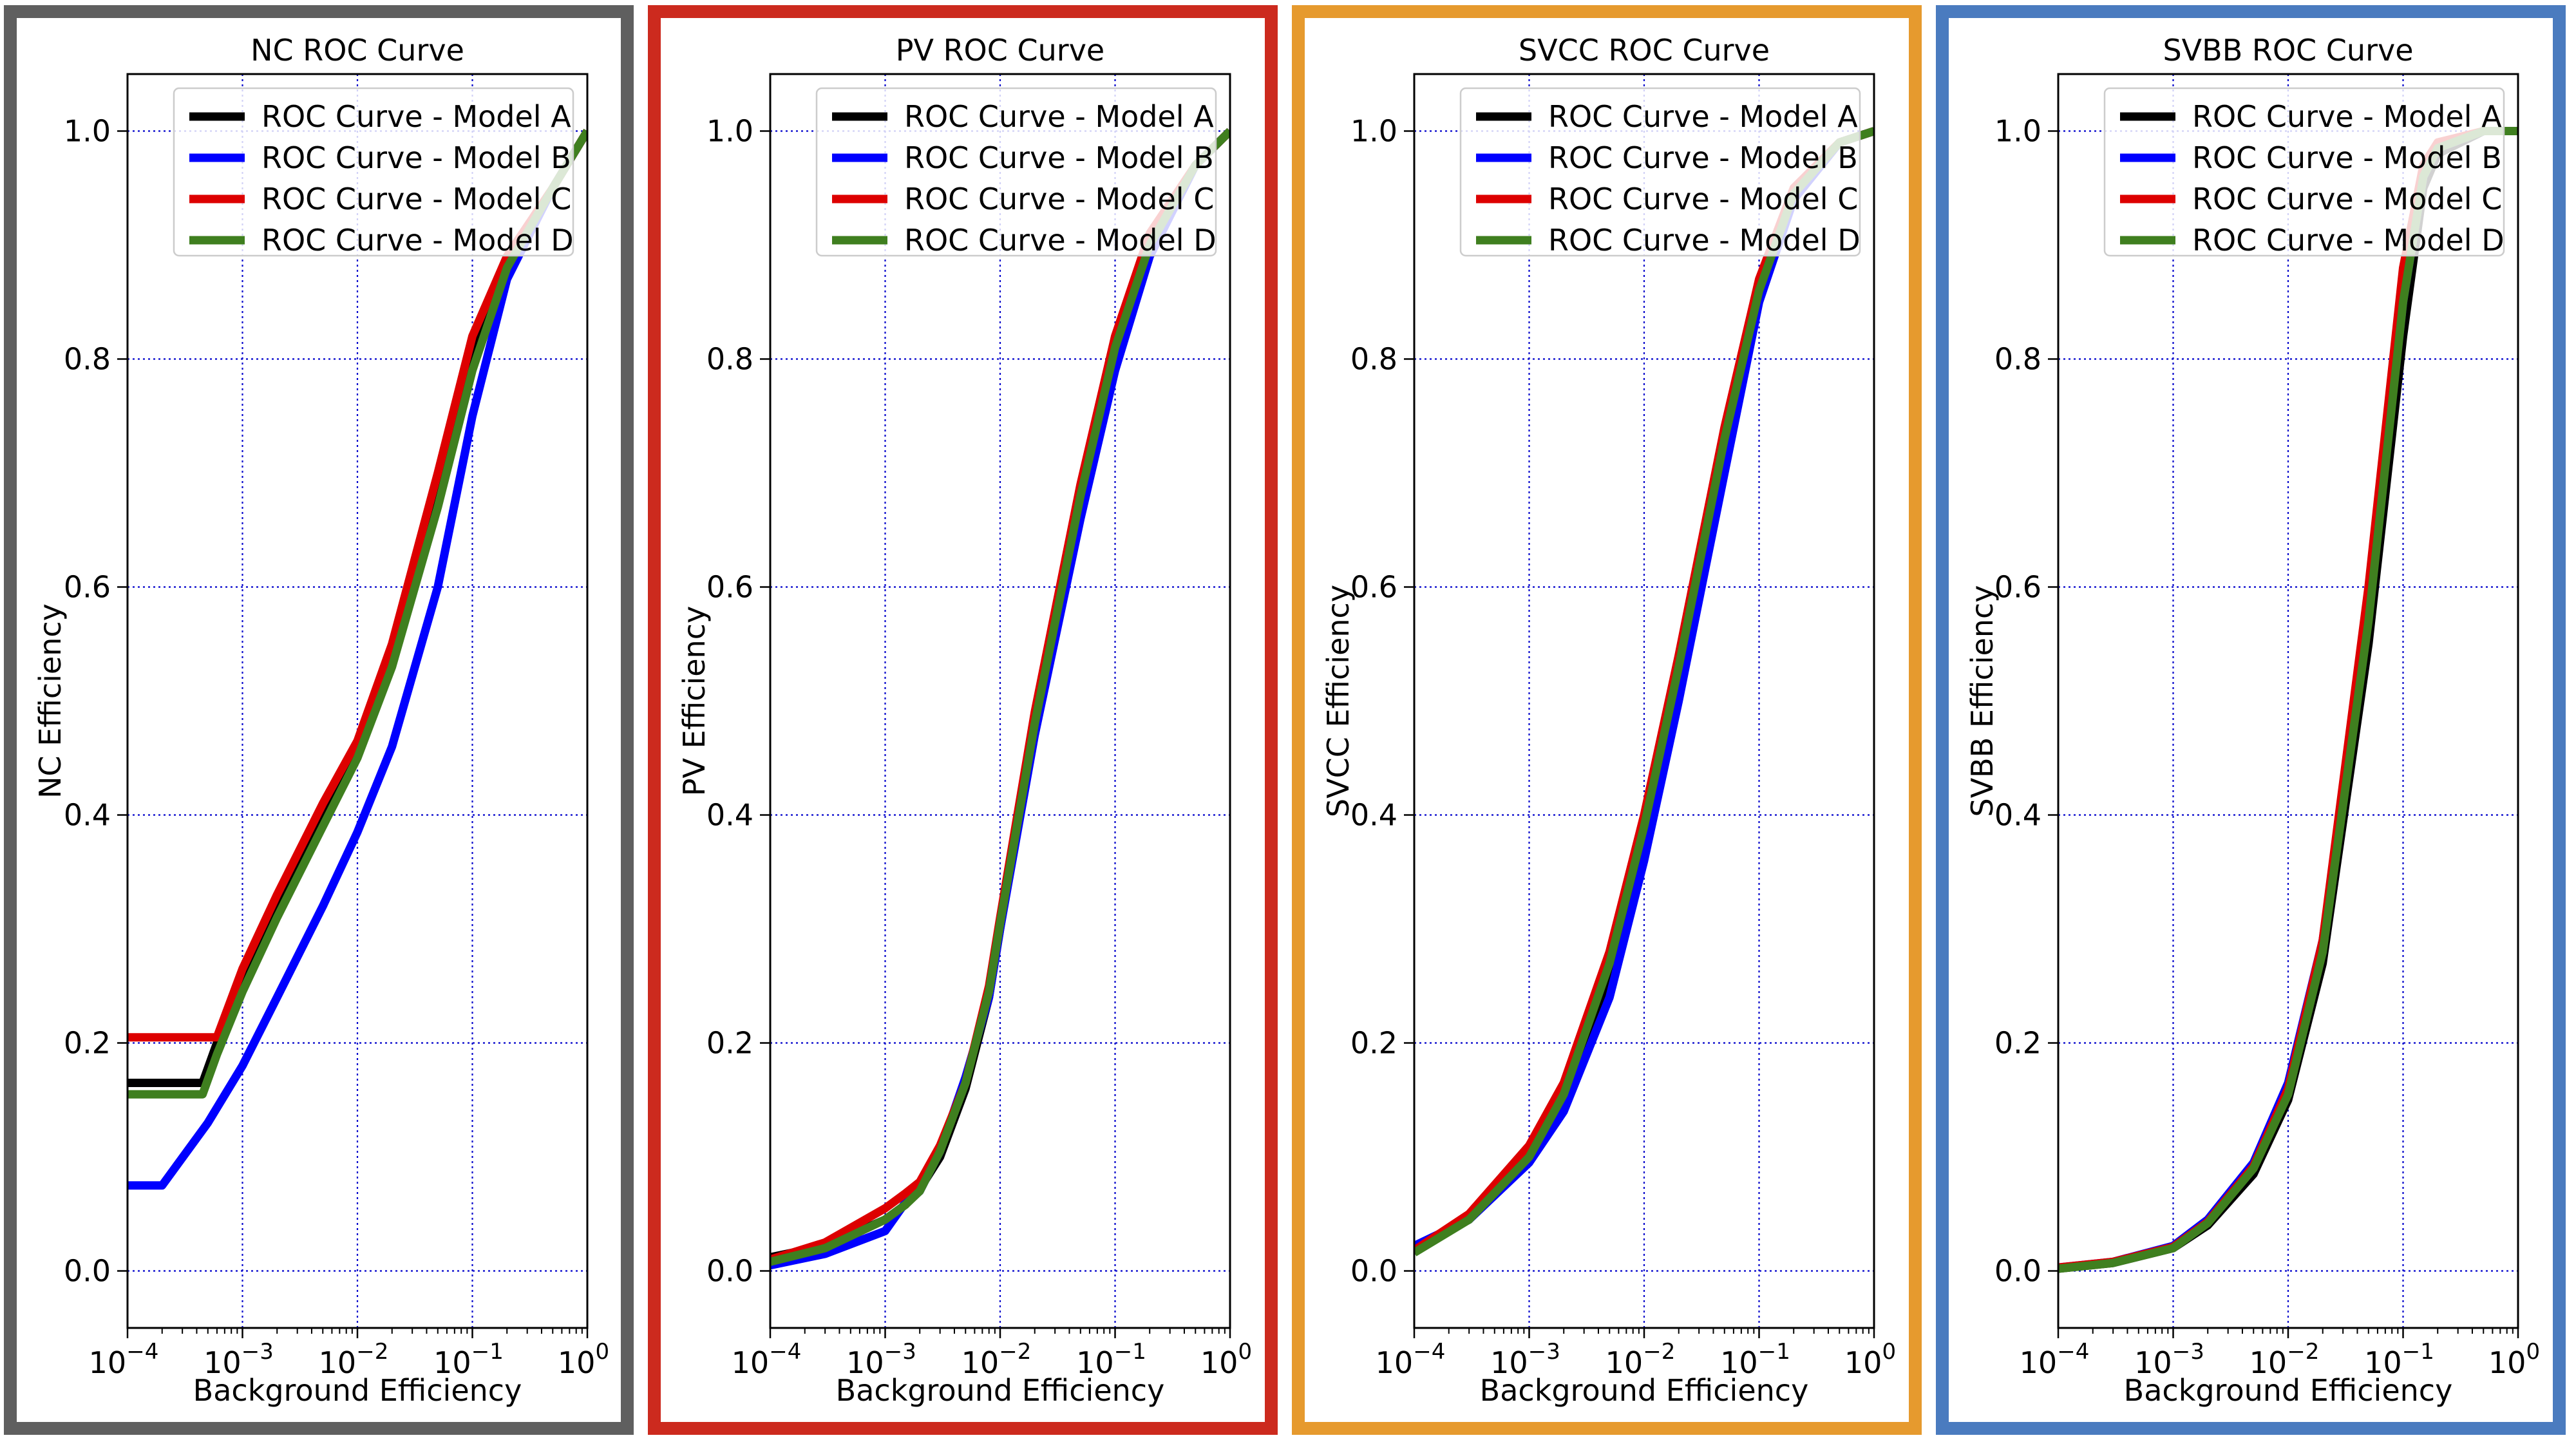  Describe the element at coordinates (1983, 701) in the screenshot. I see `y-axis-label: SVBB Efficiency` at that location.